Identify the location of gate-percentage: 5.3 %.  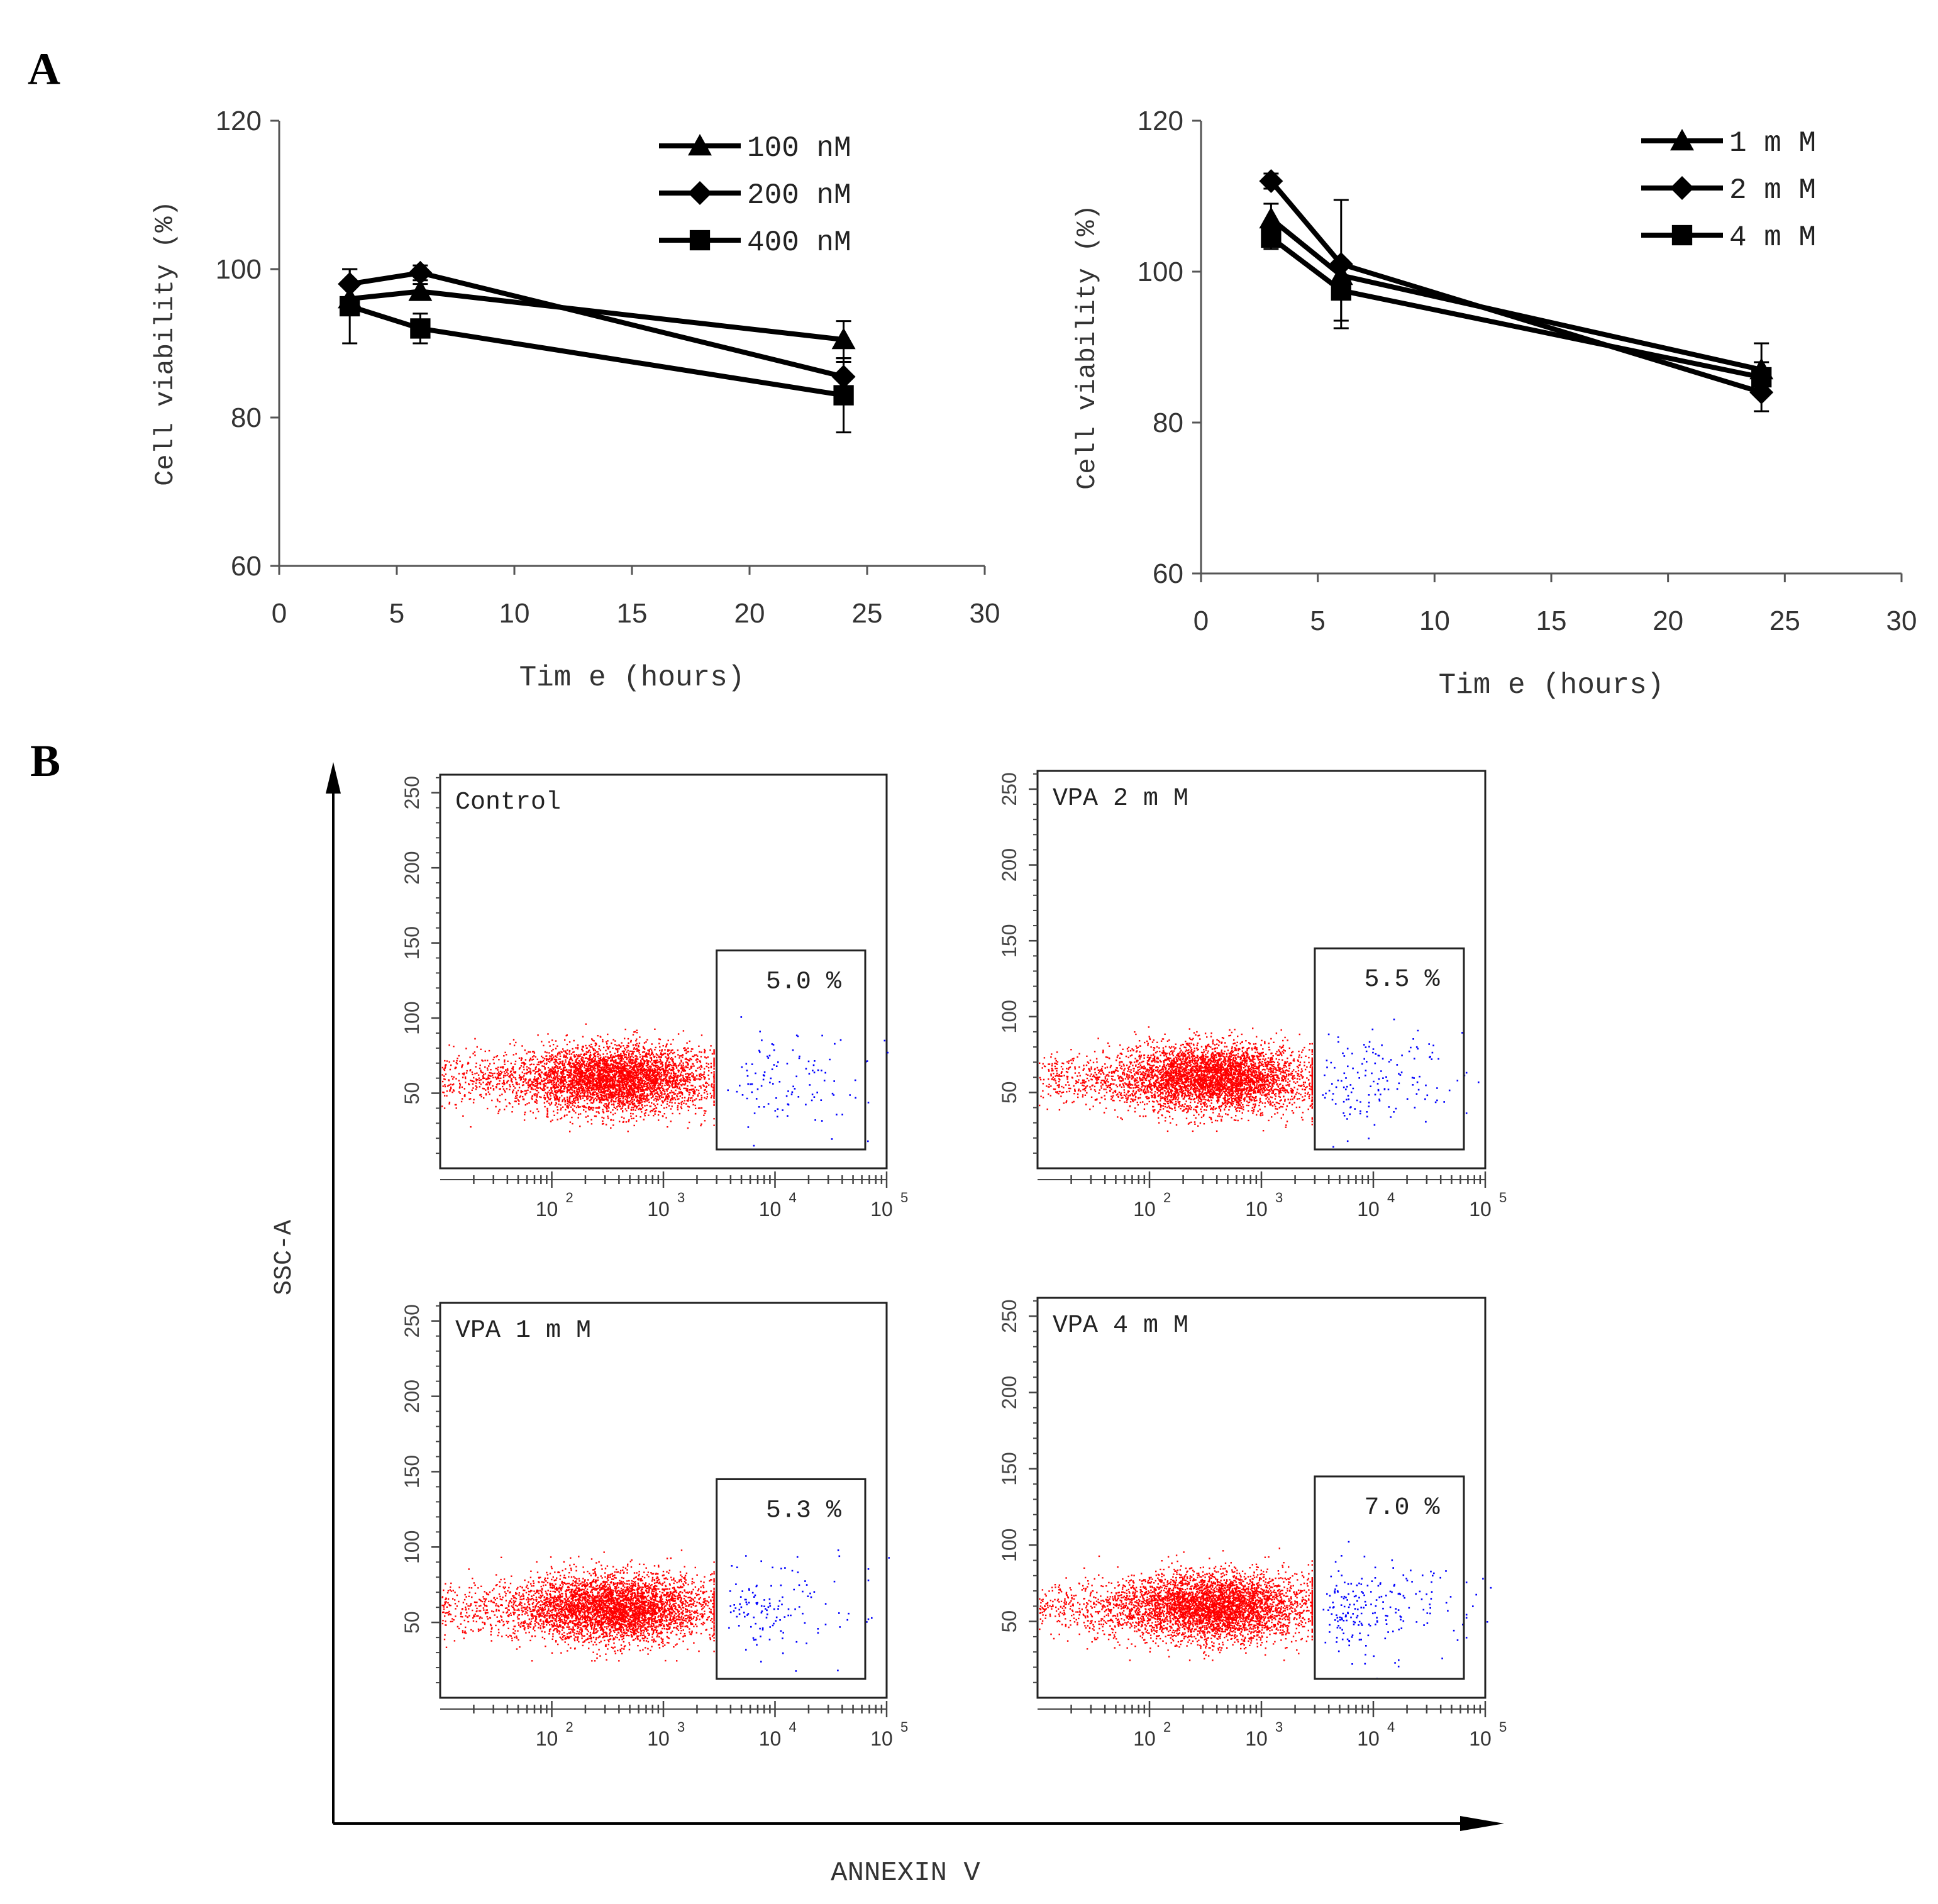
(804, 1511).